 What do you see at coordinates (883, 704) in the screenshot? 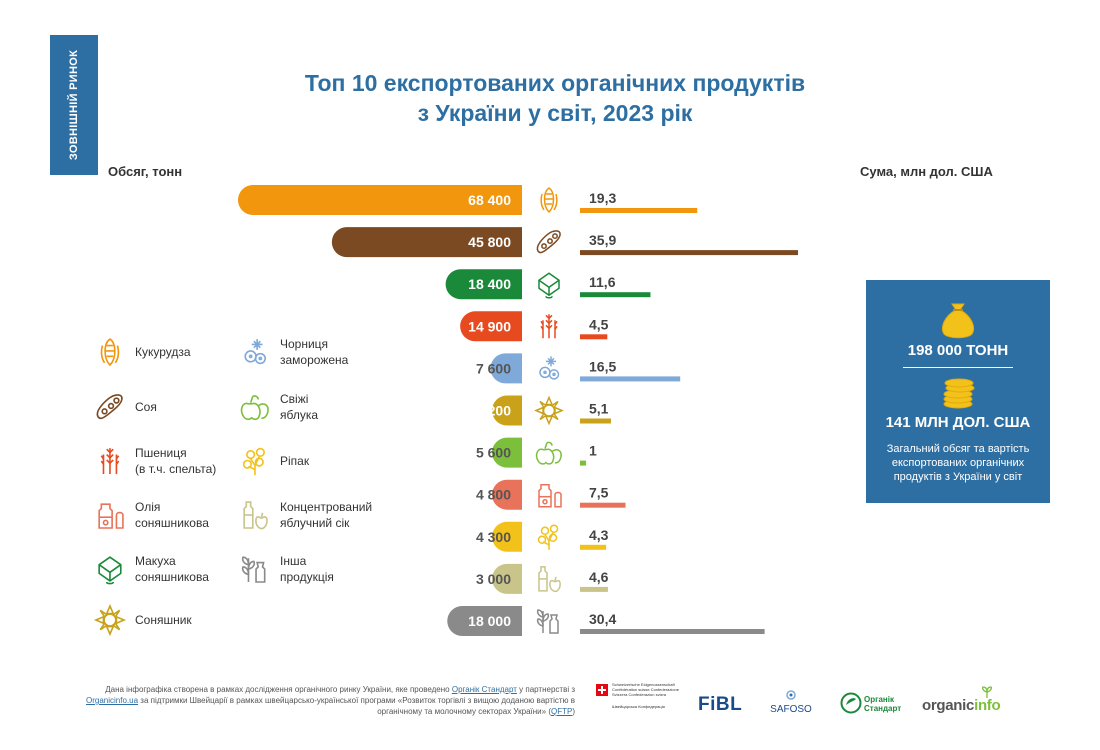
I see `organic-standard-logo-text: Органік Стандарт` at bounding box center [883, 704].